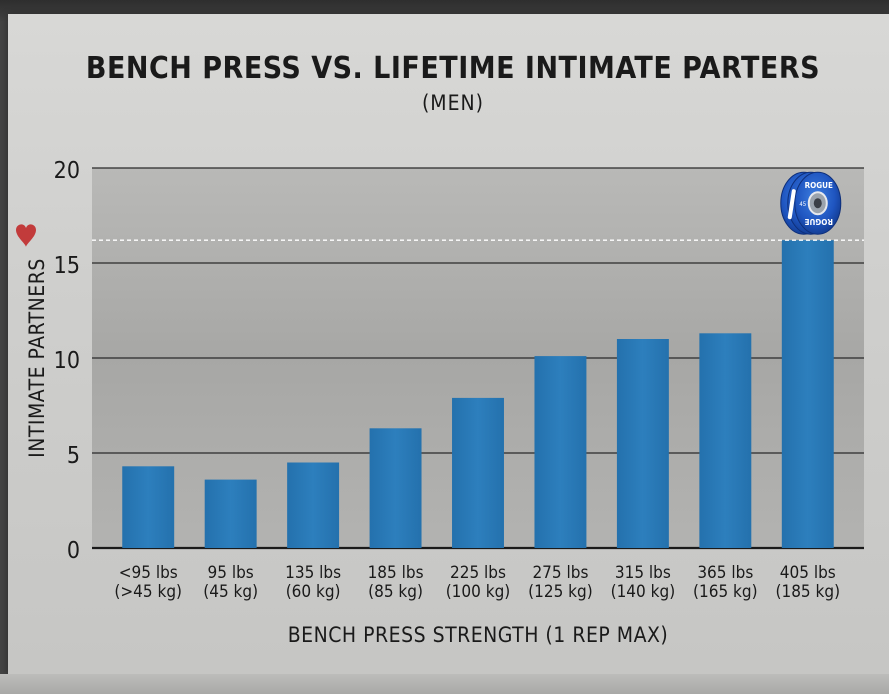  What do you see at coordinates (453, 103) in the screenshot?
I see `chart-subtitle: (MEN)` at bounding box center [453, 103].